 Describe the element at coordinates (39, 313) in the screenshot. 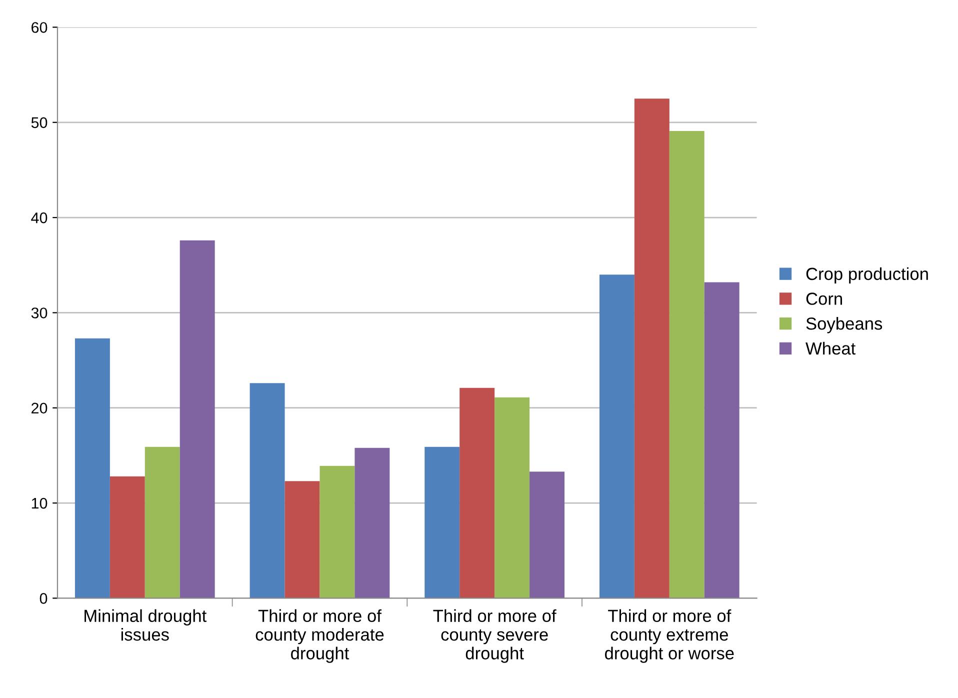

I see `y-tick-label: 30` at that location.